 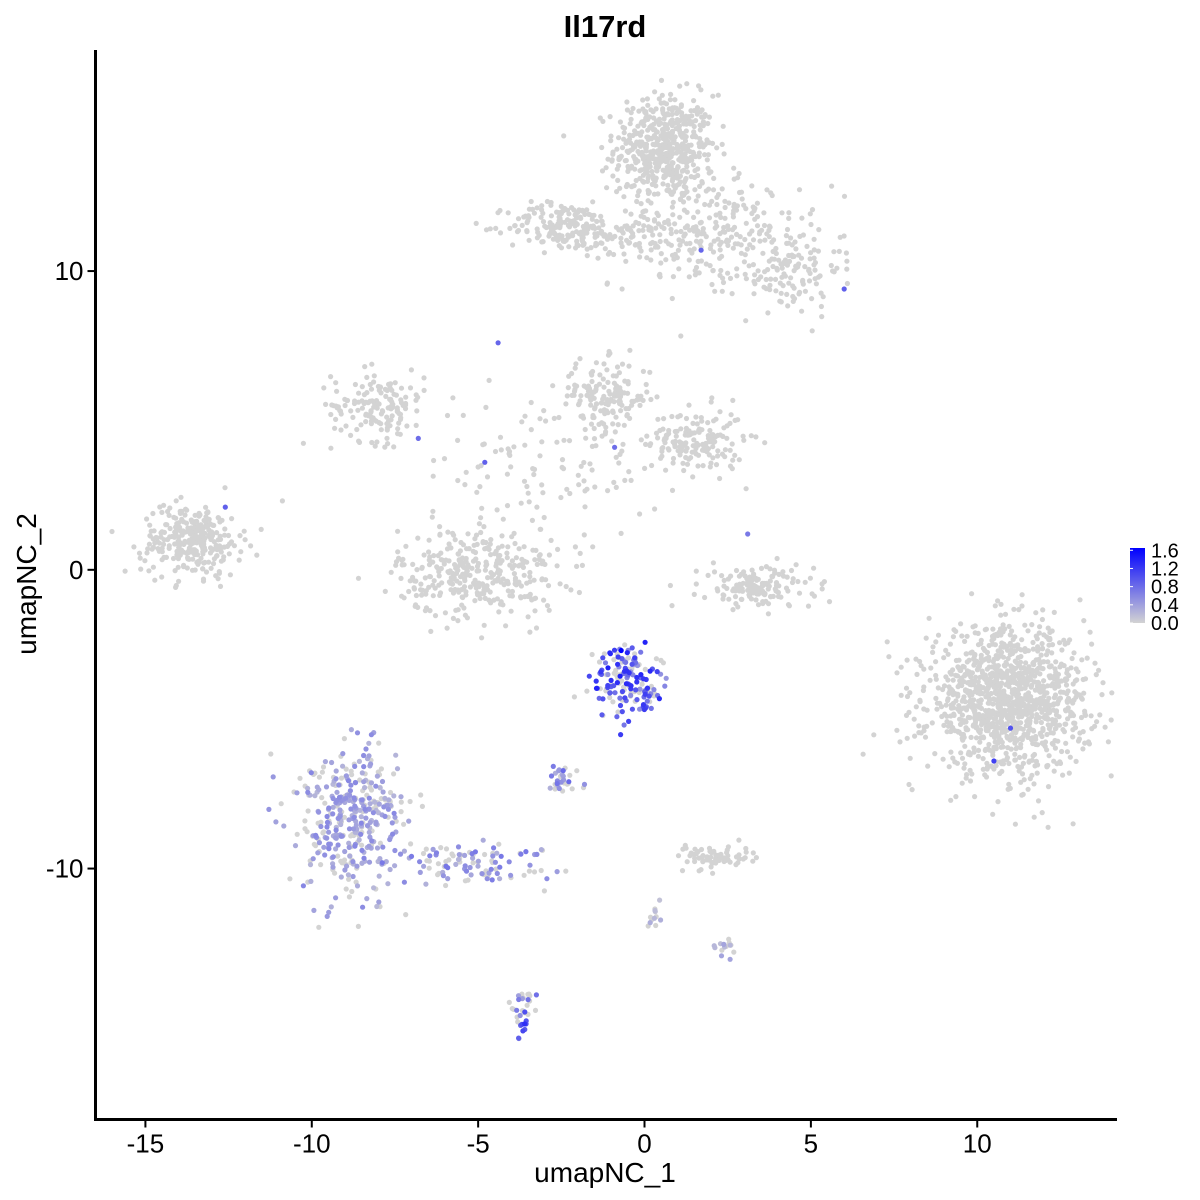 I want to click on colorbar, so click(x=1137, y=585).